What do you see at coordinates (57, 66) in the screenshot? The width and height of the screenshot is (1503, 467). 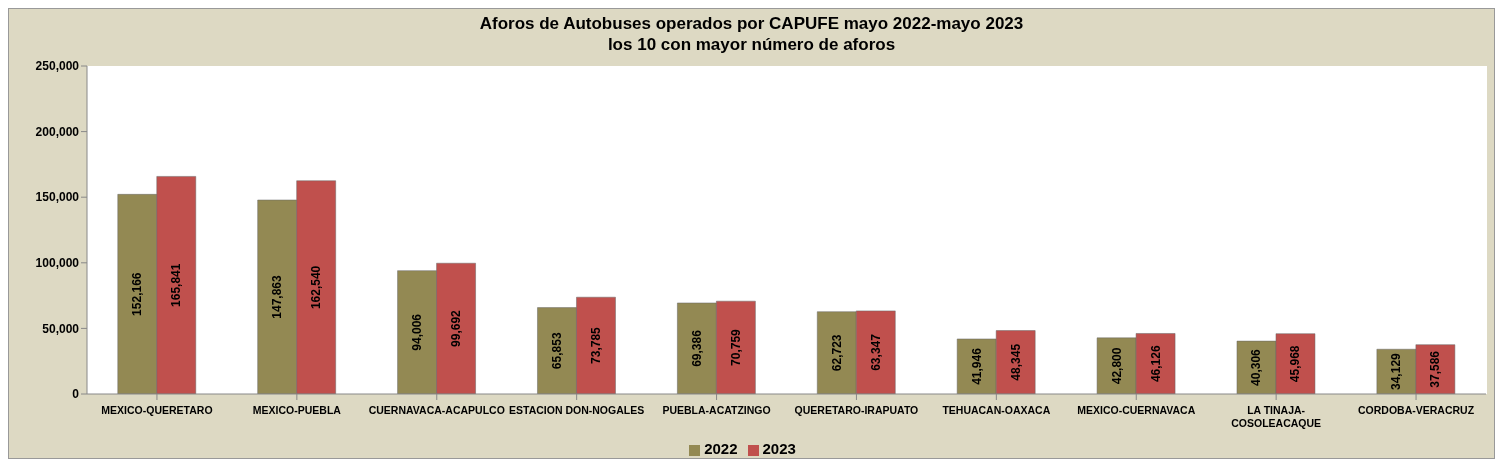 I see `y-tick-label: 250,000` at bounding box center [57, 66].